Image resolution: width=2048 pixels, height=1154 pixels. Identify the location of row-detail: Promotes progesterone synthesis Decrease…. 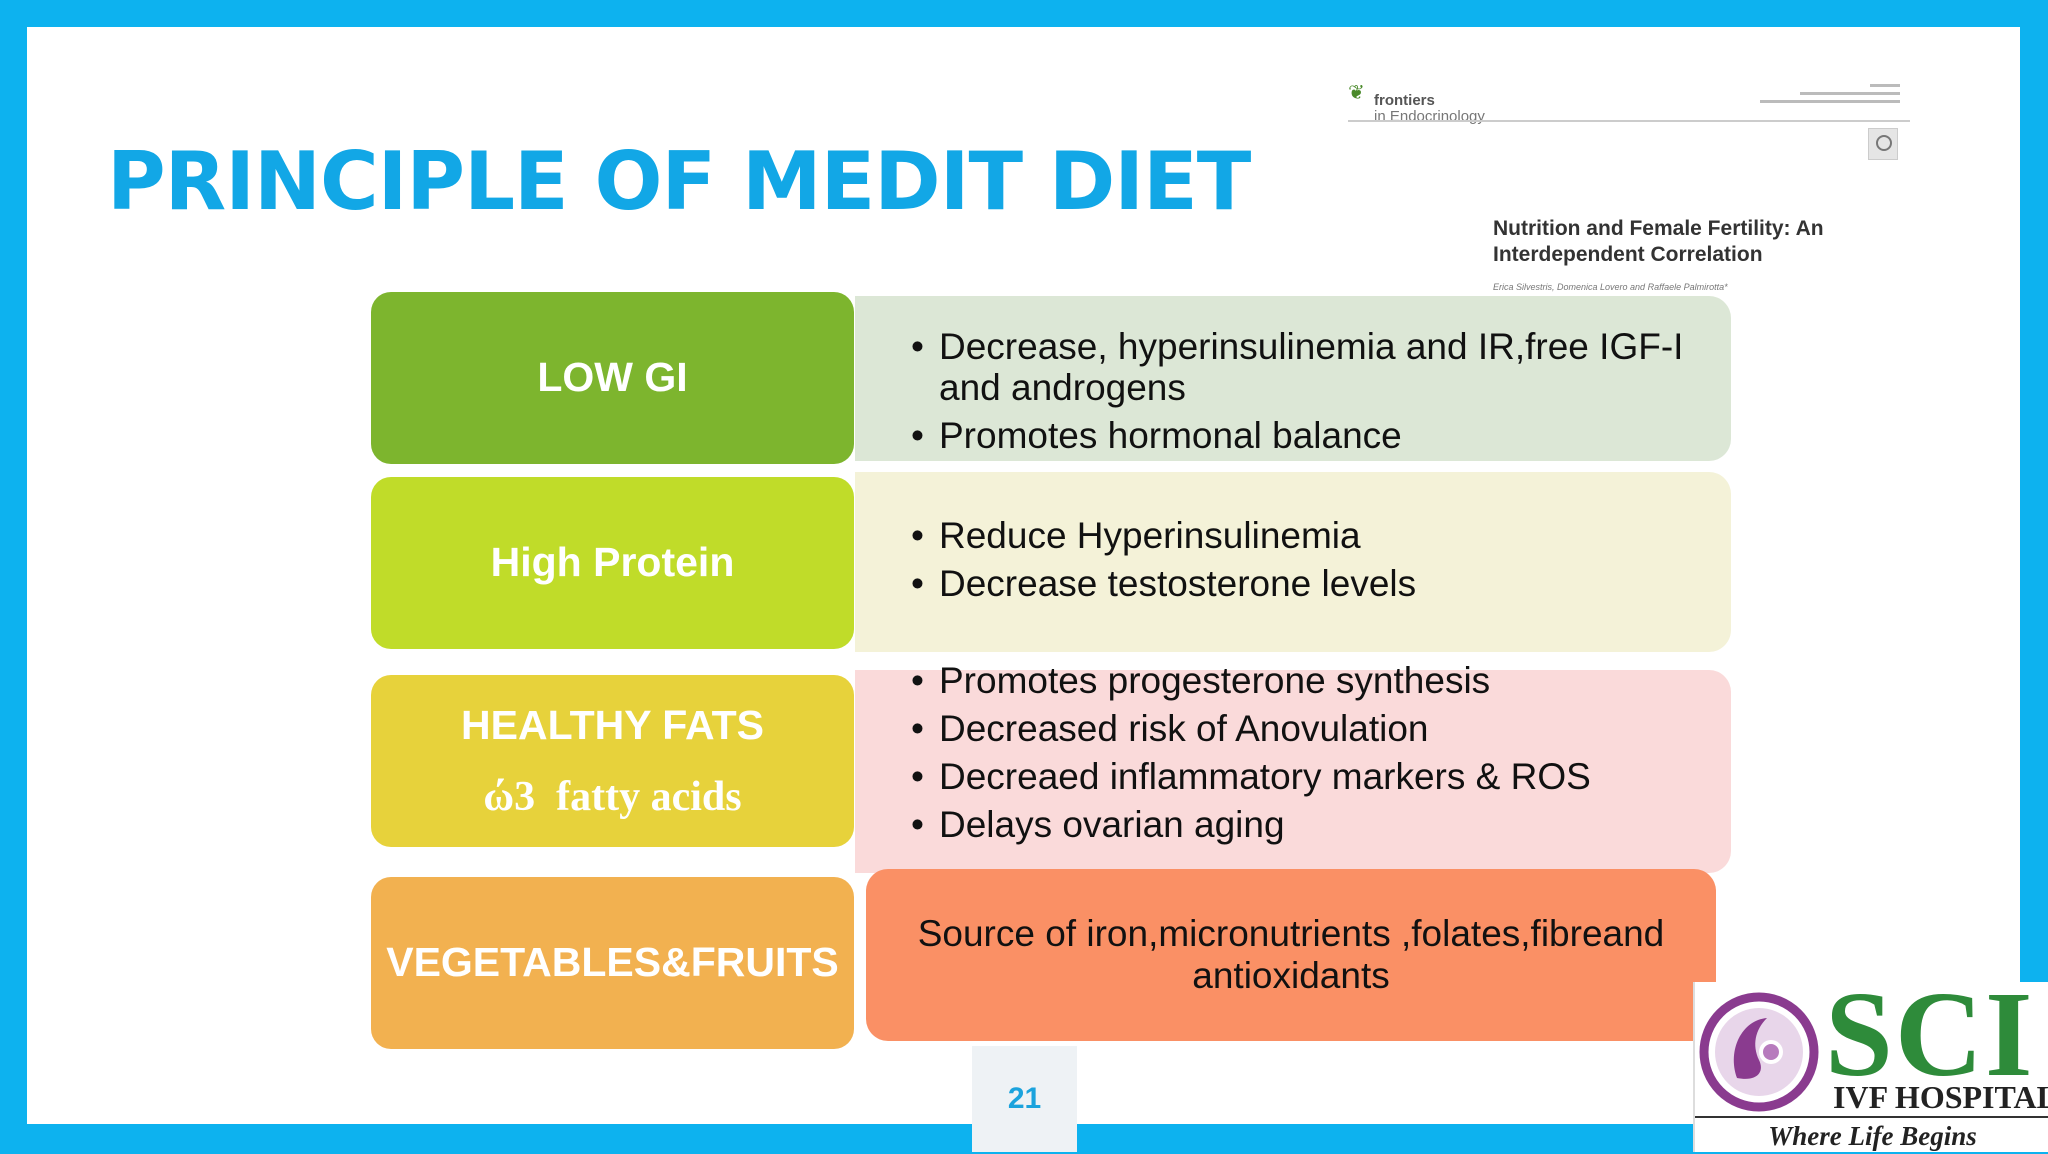
(1293, 765).